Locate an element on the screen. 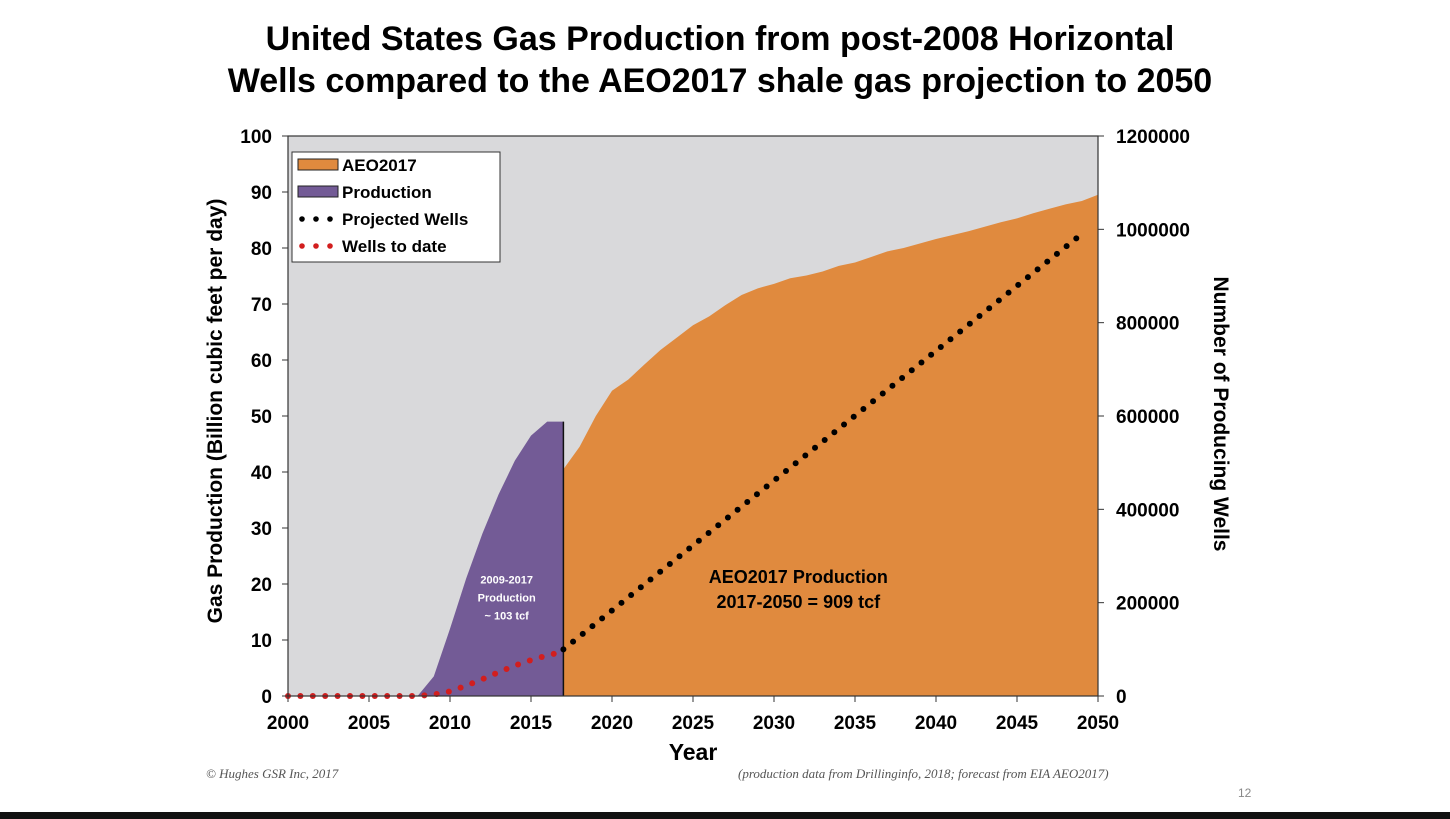 The image size is (1450, 819). legend-label: Wells to date is located at coordinates (394, 246).